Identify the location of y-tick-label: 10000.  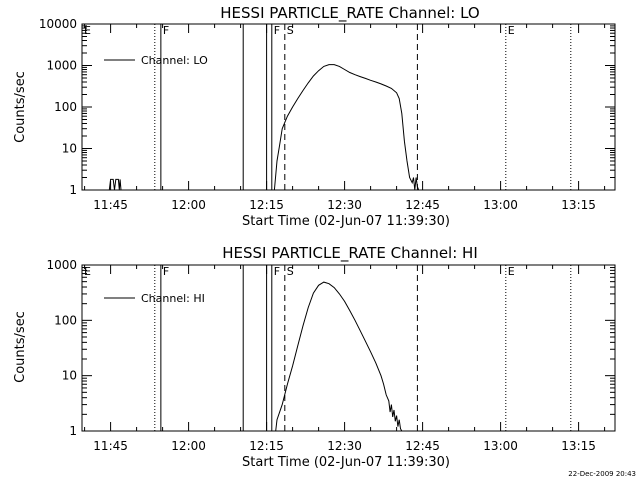
(58, 24).